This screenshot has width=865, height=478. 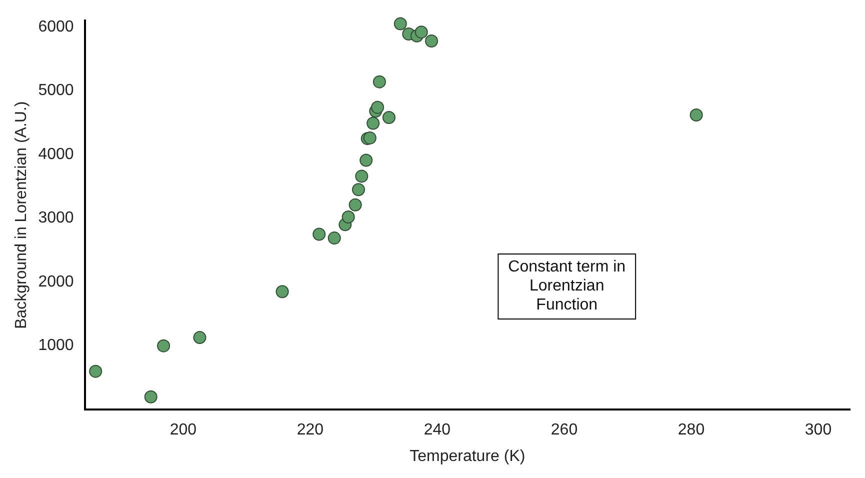 I want to click on y-tick-label: 3000, so click(x=56, y=218).